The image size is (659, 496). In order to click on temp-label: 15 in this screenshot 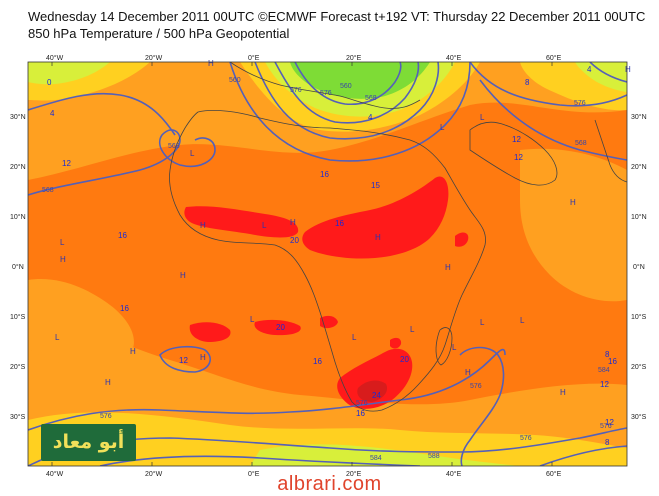, I will do `click(375, 185)`.